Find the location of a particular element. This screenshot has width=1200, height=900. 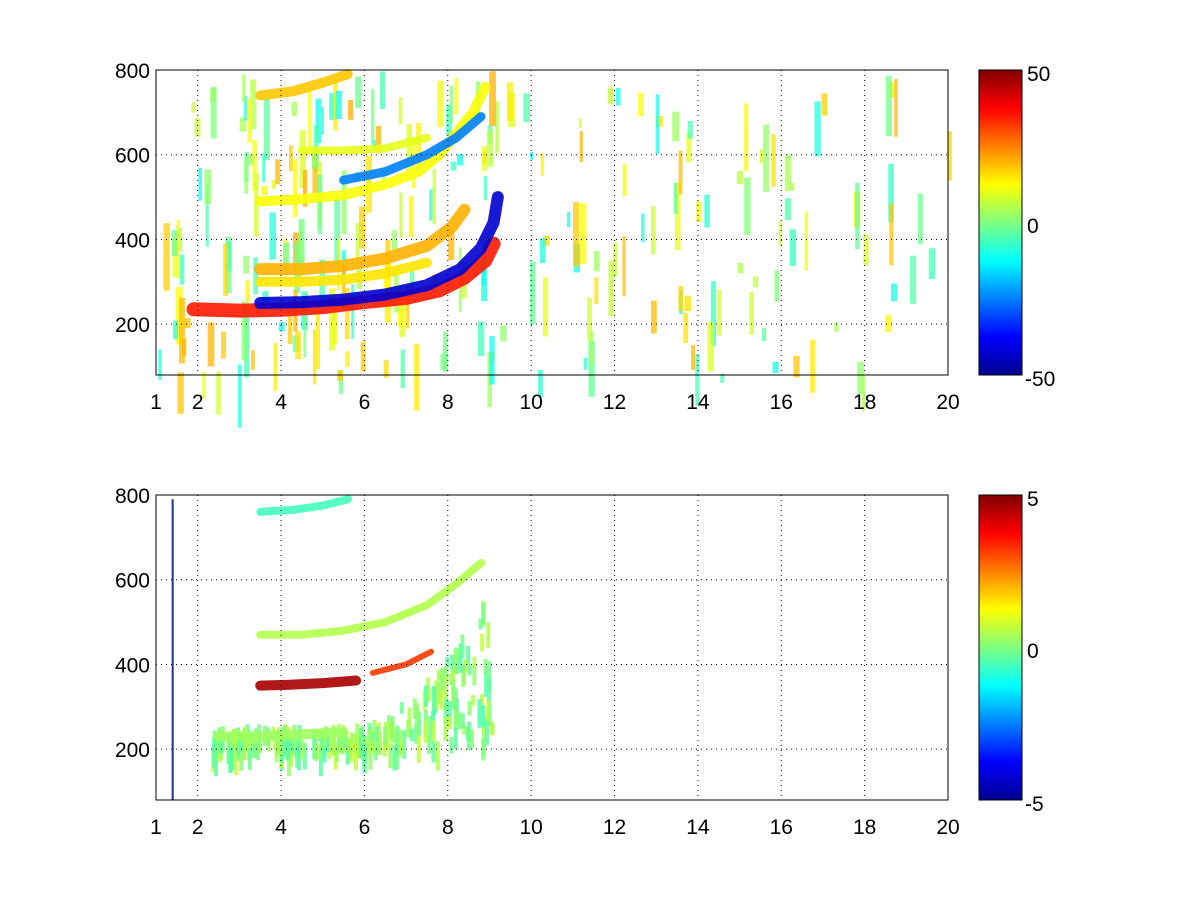

bottom-colorbar-min: -5 is located at coordinates (1034, 804).